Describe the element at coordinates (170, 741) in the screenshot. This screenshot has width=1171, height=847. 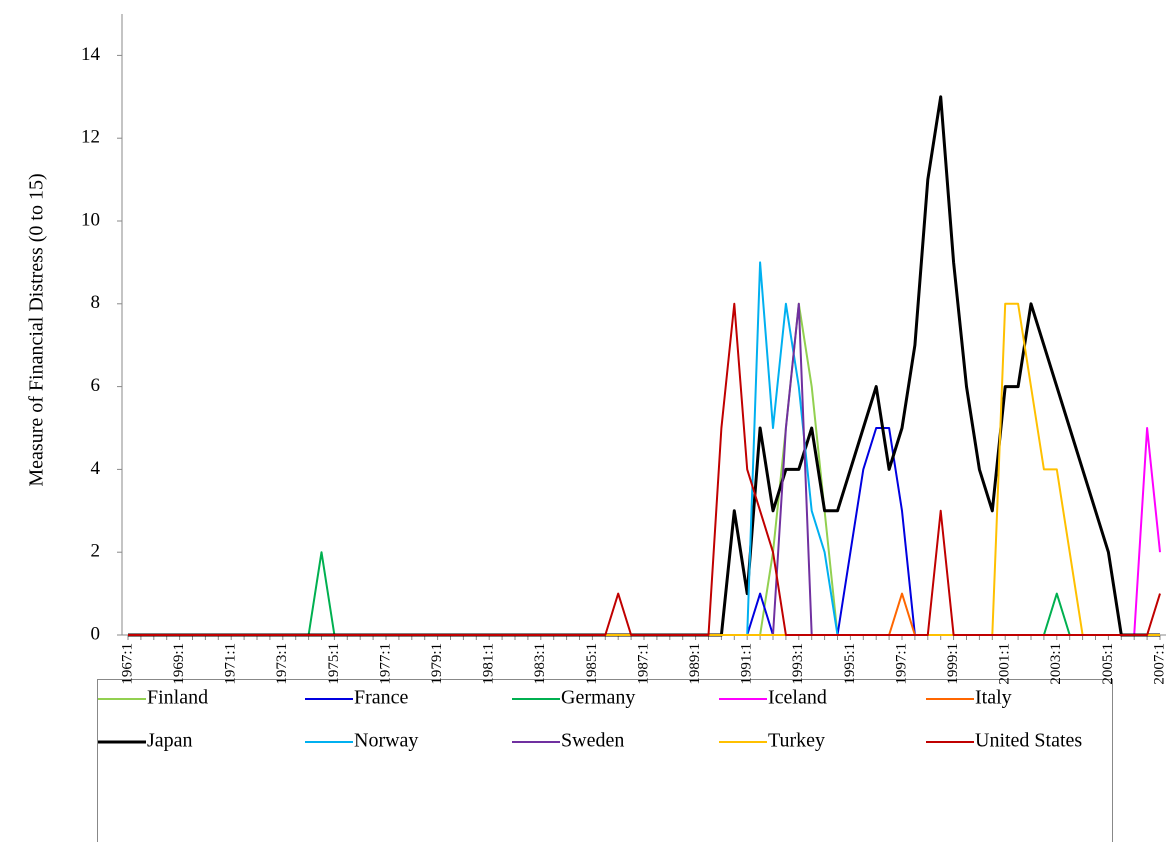
I see `legend-label: Japan` at that location.